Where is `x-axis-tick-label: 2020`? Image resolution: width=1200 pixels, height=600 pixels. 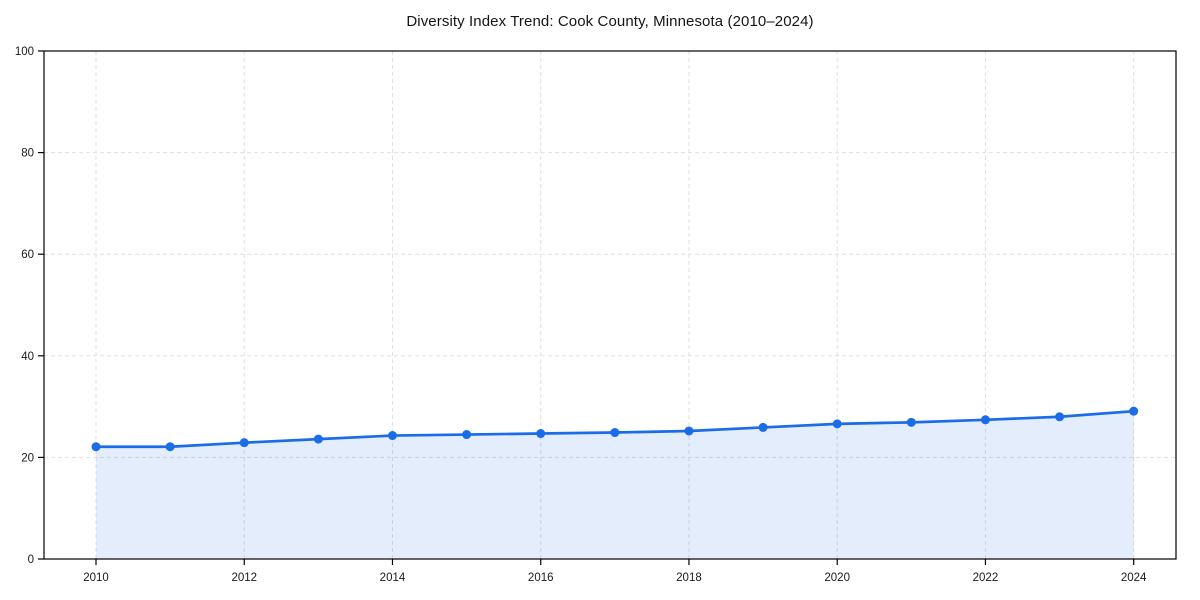
x-axis-tick-label: 2020 is located at coordinates (837, 578).